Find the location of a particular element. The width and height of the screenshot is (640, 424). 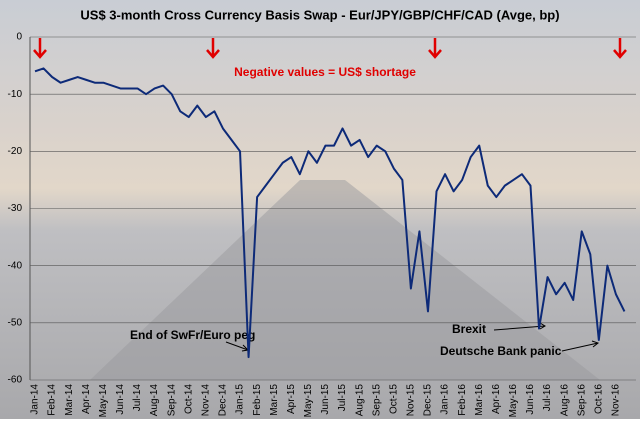

x-tick-label: Sep-15 is located at coordinates (376, 400).